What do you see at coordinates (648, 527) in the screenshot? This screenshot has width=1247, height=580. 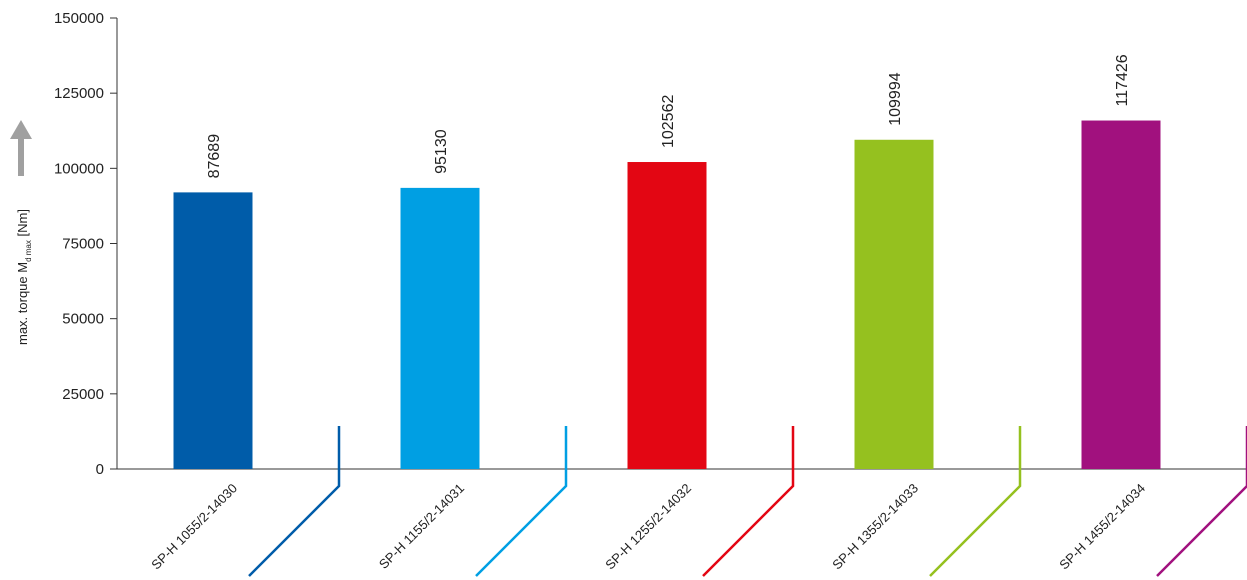 I see `category-label: SP-H 1255/2-14032` at bounding box center [648, 527].